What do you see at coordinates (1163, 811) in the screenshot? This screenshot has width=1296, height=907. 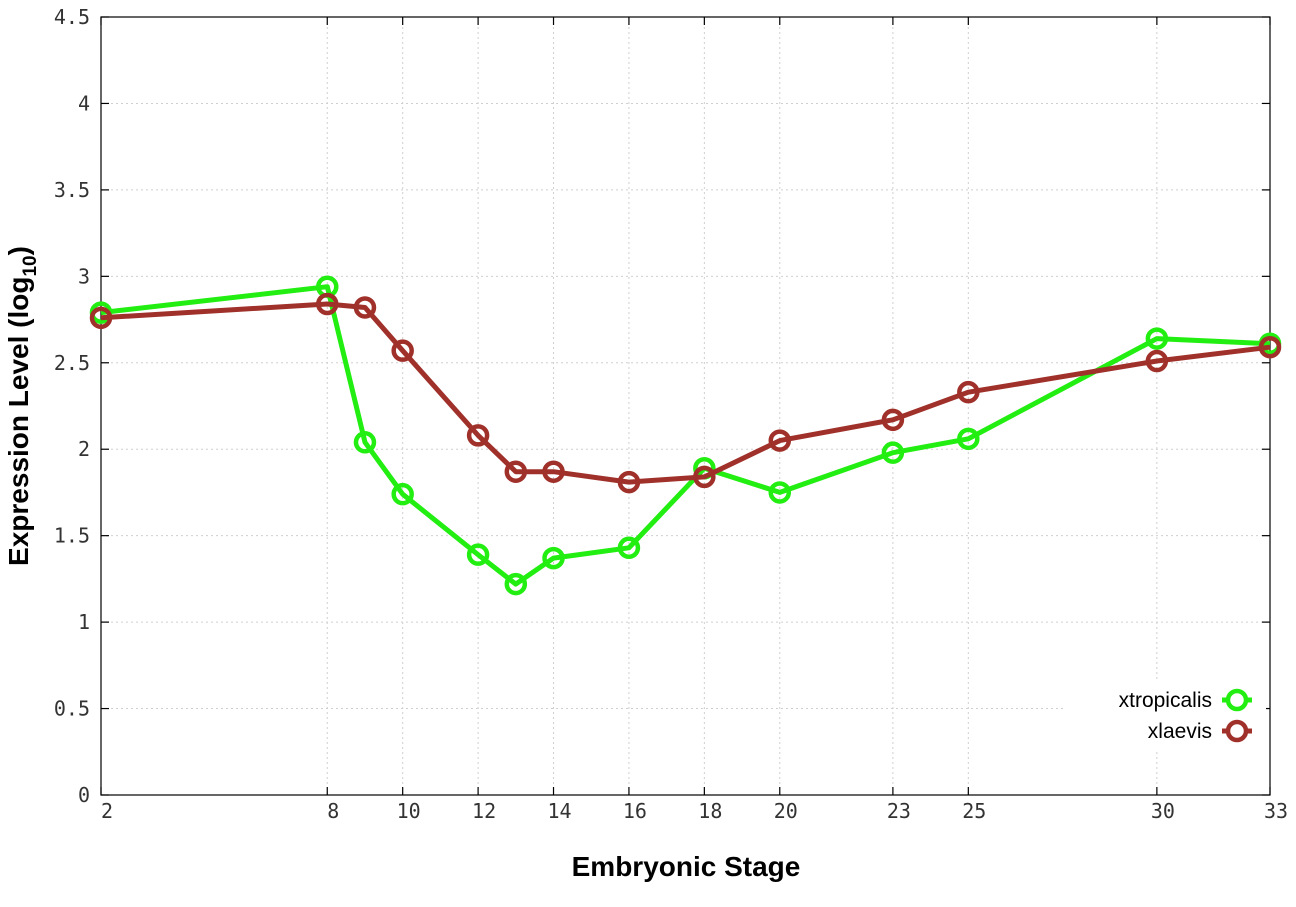 I see `x-tick-label: 30` at bounding box center [1163, 811].